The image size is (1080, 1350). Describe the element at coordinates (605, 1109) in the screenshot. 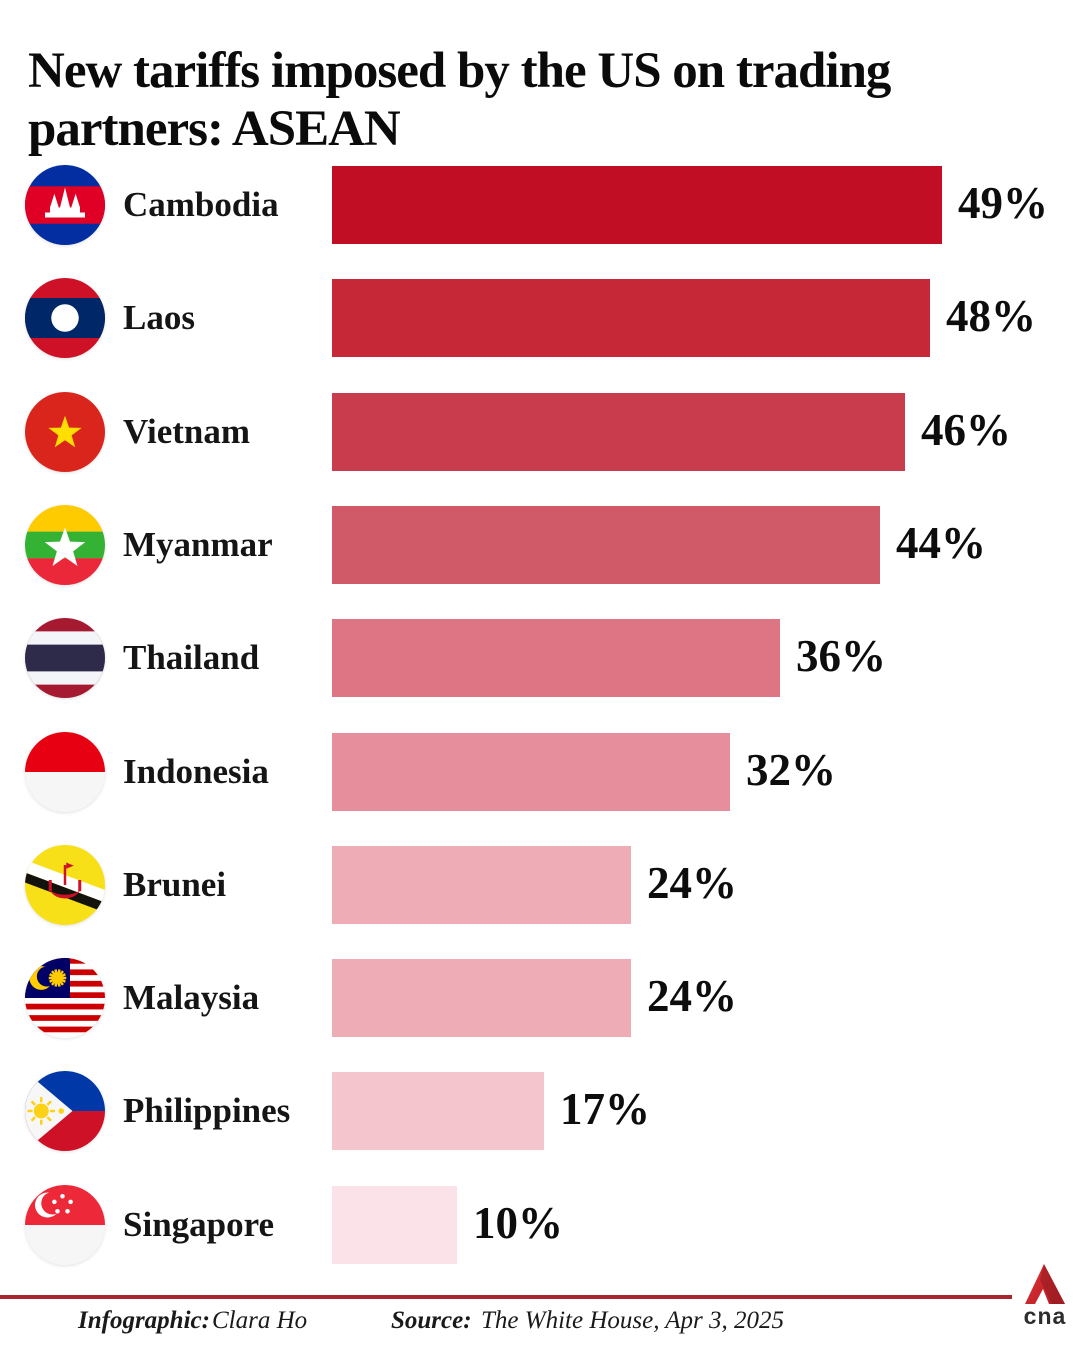

I see `value-label: 17%` at that location.